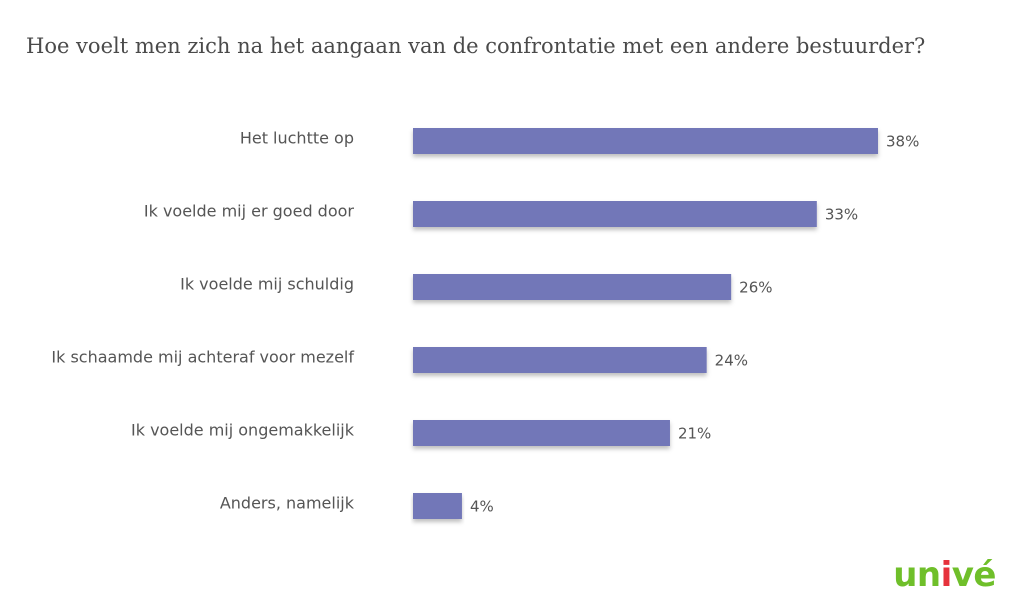  I want to click on value-label: 33%, so click(841, 215).